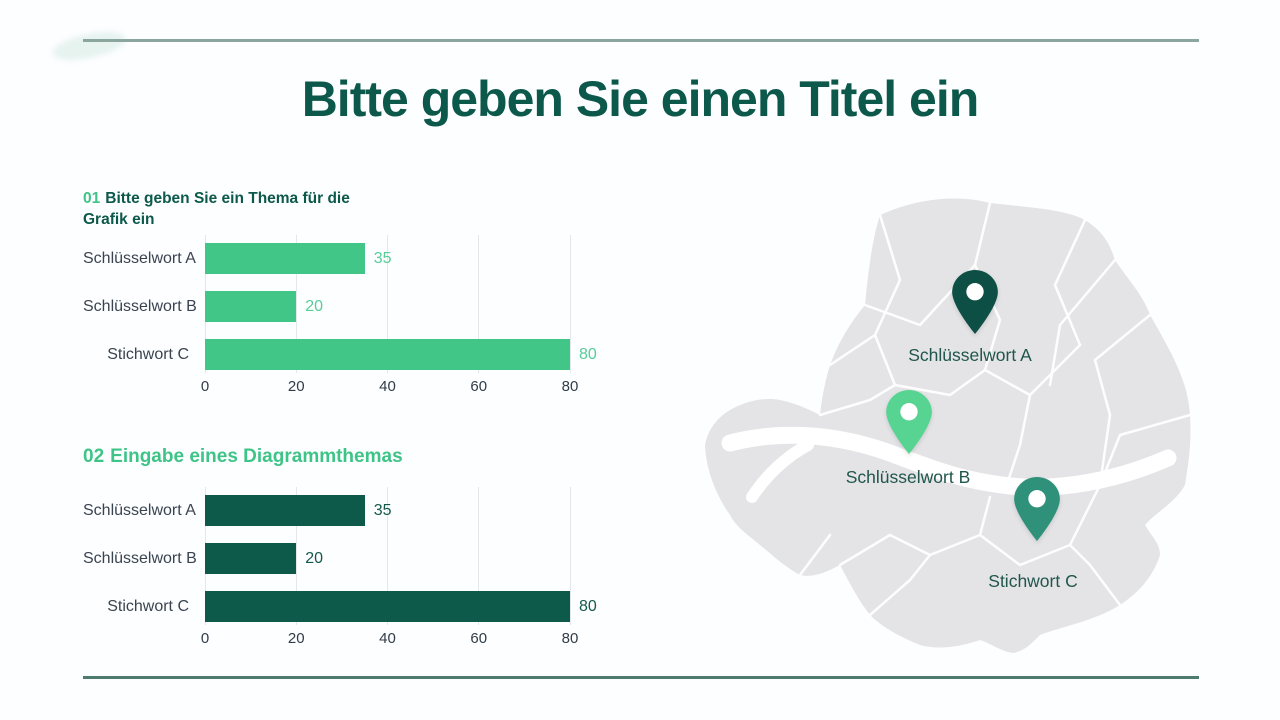 The image size is (1280, 720). I want to click on map-pin-a-label: Schlüsselwort A, so click(970, 355).